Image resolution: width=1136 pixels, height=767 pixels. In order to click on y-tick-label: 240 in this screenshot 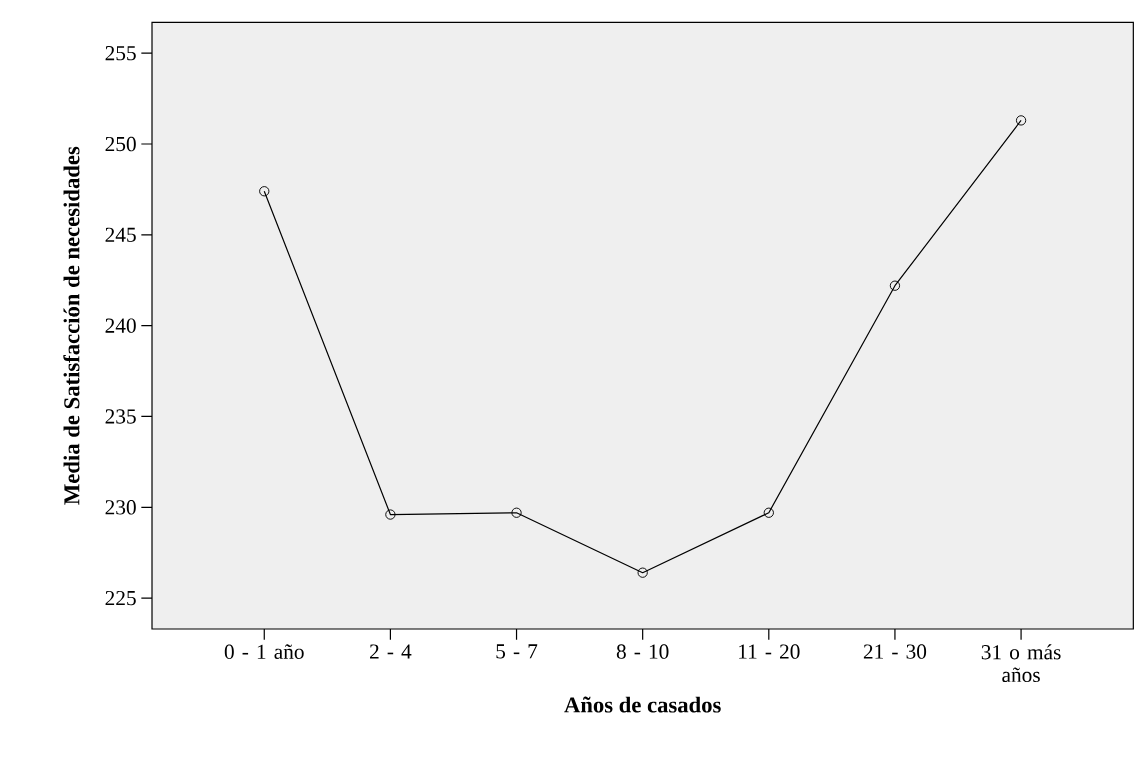, I will do `click(120, 325)`.